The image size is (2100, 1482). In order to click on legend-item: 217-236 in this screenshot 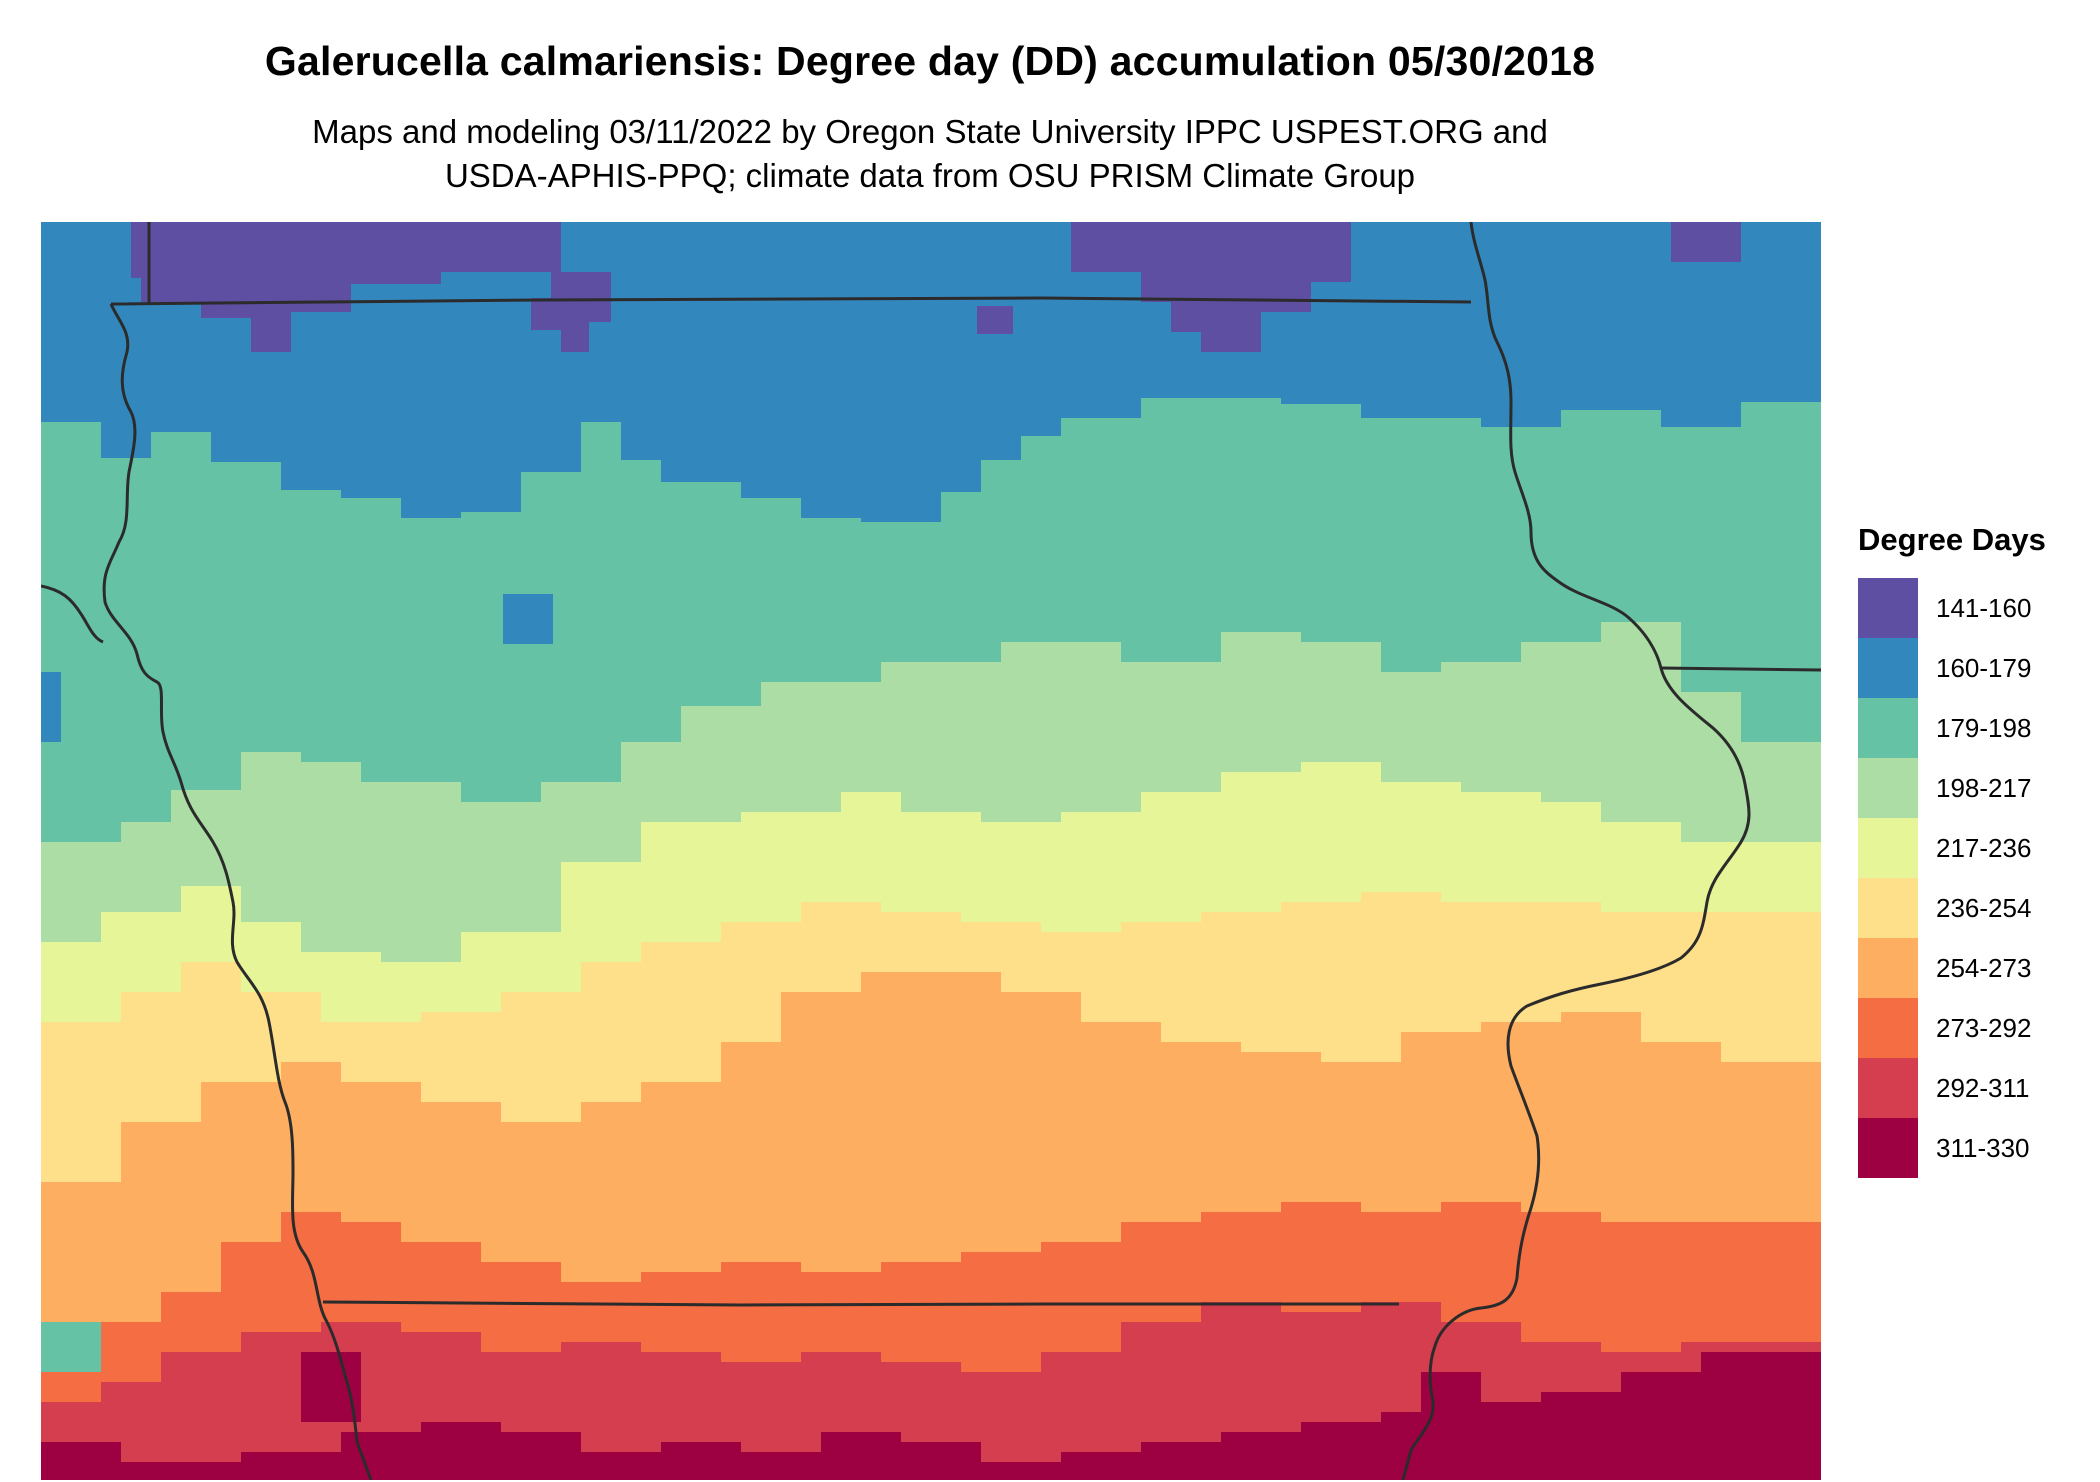, I will do `click(1968, 848)`.